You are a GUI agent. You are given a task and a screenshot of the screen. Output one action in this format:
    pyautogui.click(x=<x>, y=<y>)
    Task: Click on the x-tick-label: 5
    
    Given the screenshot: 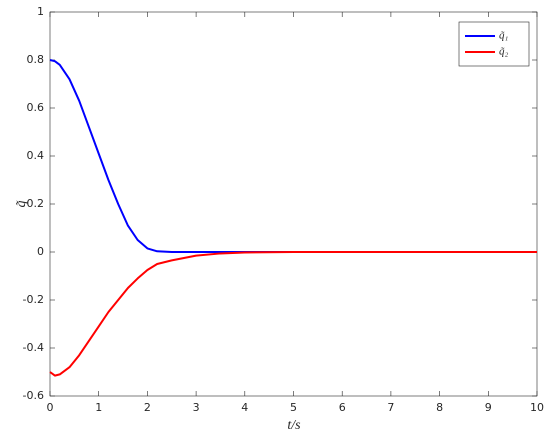 What is the action you would take?
    pyautogui.click(x=293, y=407)
    